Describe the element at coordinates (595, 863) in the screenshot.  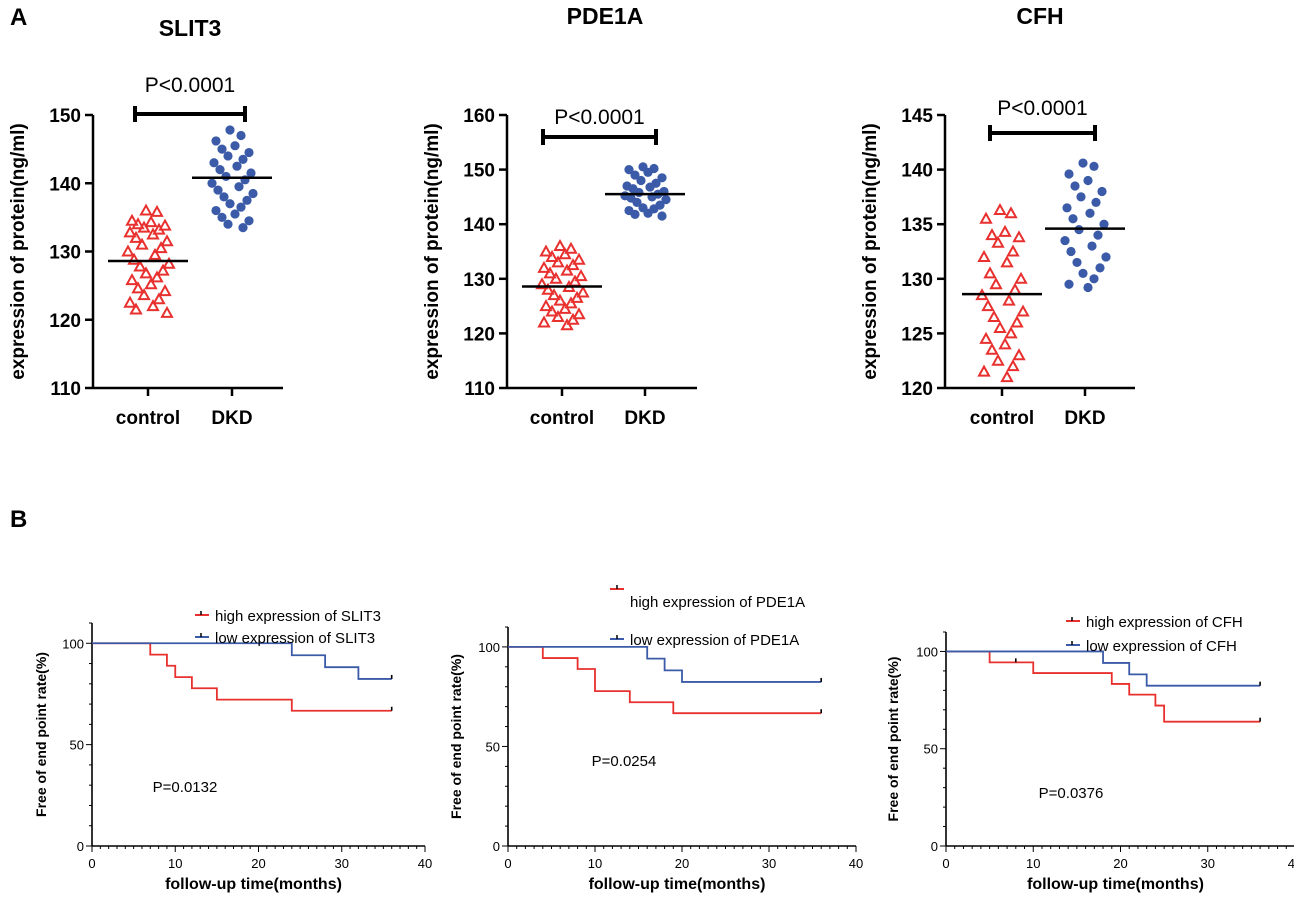
I see `km2-x-tick-label: 10` at that location.